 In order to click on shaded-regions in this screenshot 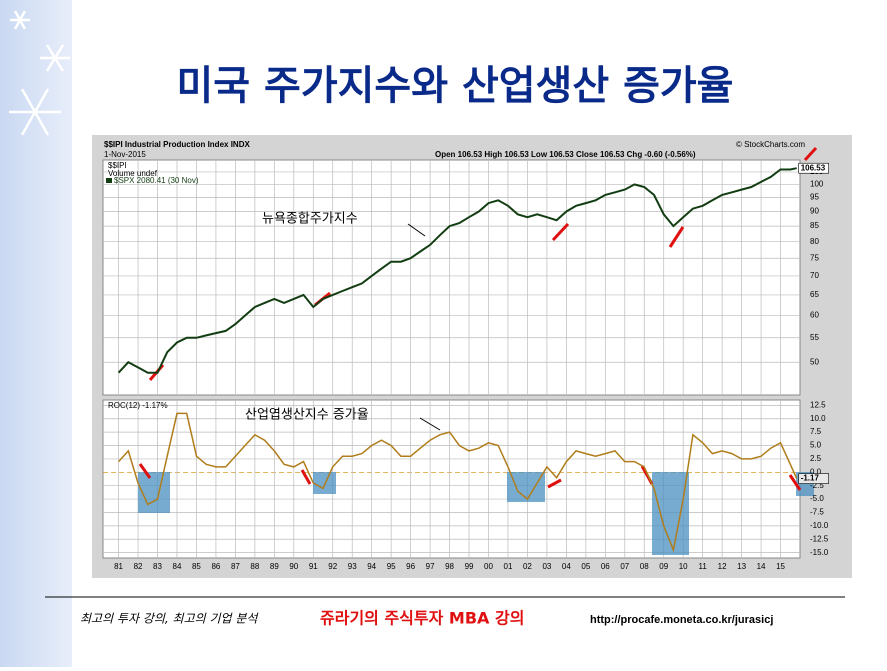, I will do `click(476, 513)`.